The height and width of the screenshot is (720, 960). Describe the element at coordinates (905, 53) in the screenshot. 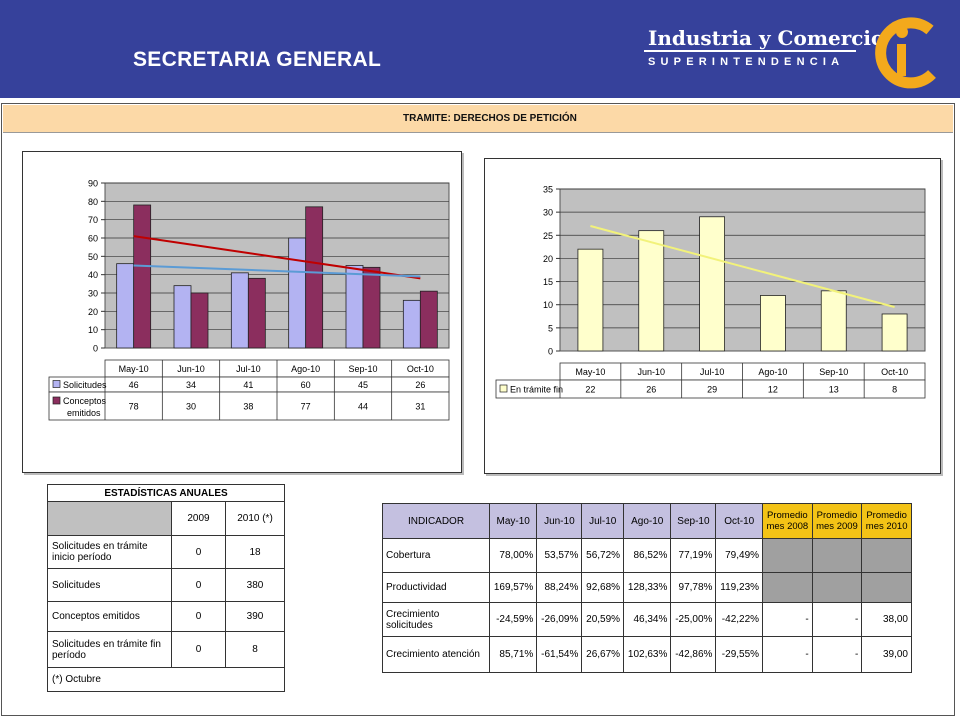

I see `sic-logo-icon` at that location.